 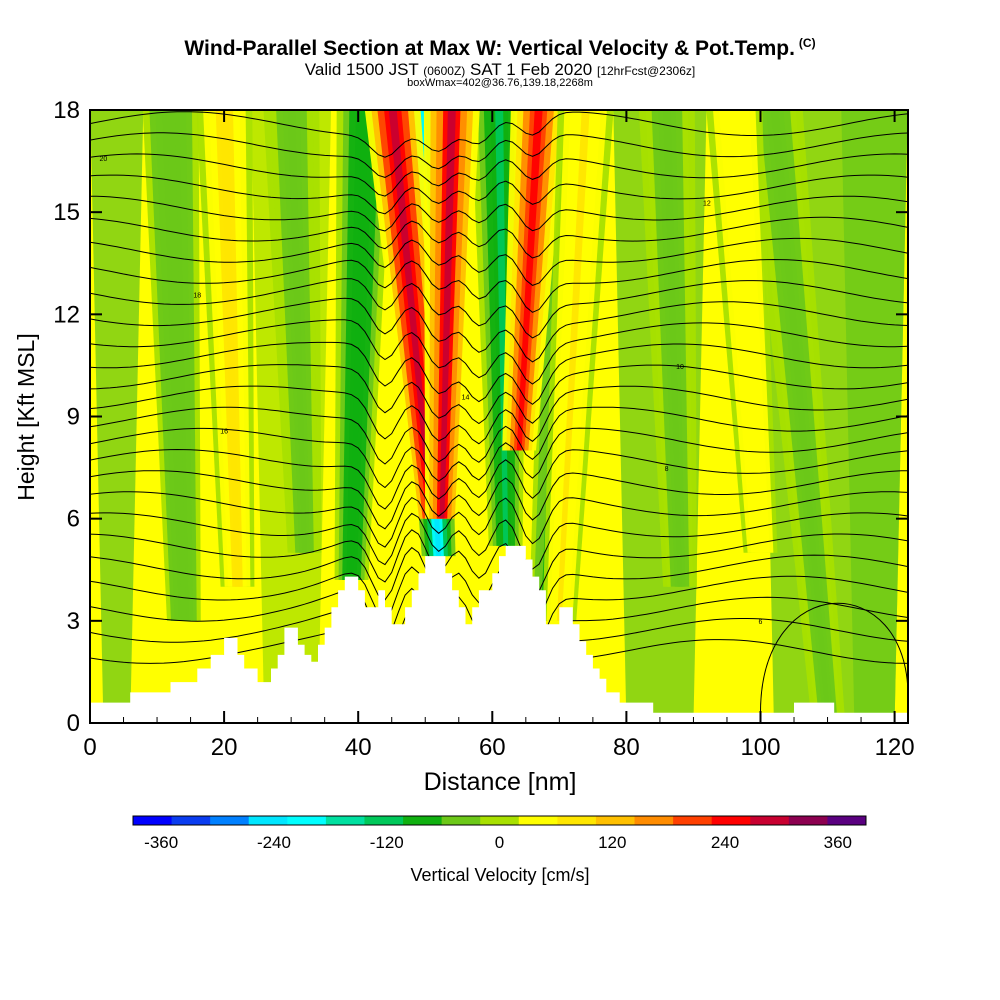 What do you see at coordinates (387, 842) in the screenshot?
I see `colorbar-tick-label: -120` at bounding box center [387, 842].